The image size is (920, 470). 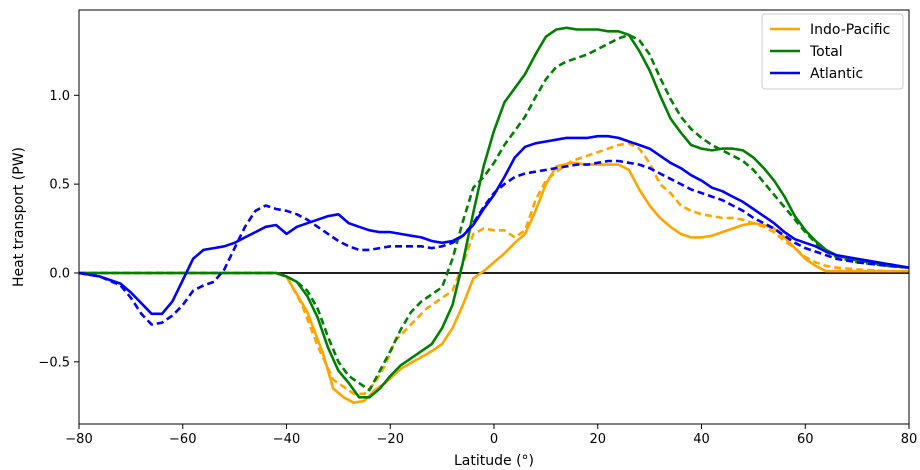 I want to click on x-tick-label: 40, so click(x=701, y=439).